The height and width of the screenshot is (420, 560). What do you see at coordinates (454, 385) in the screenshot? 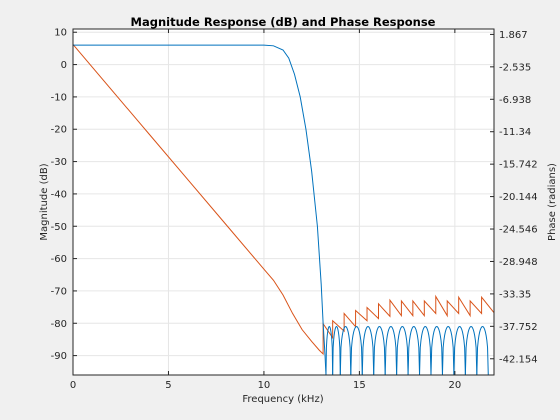
I see `x-tick-label: 20` at bounding box center [454, 385].